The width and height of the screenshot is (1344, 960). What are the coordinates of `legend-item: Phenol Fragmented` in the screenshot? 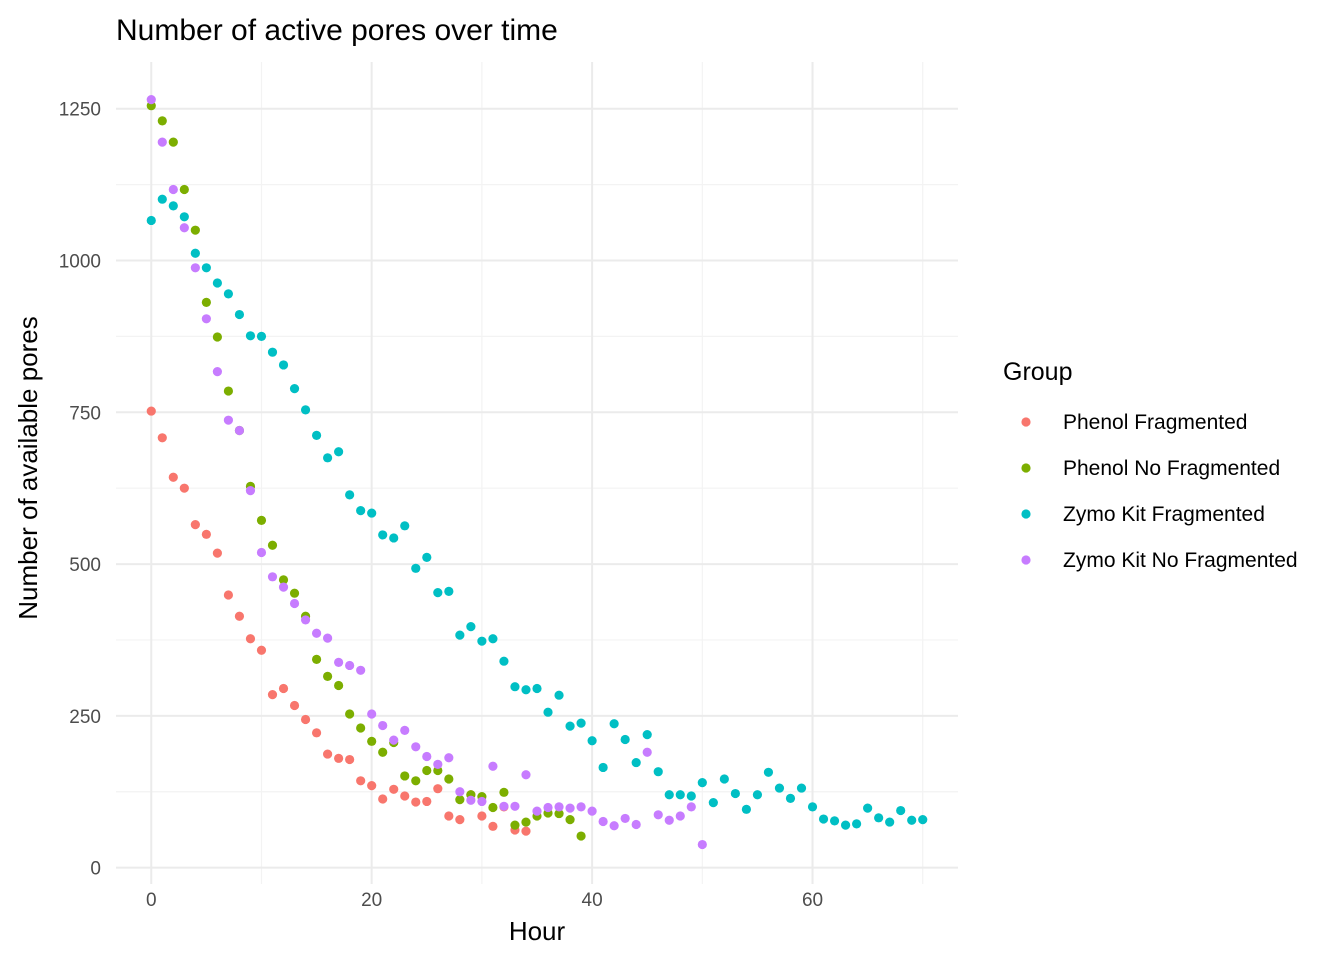 It's located at (1134, 422).